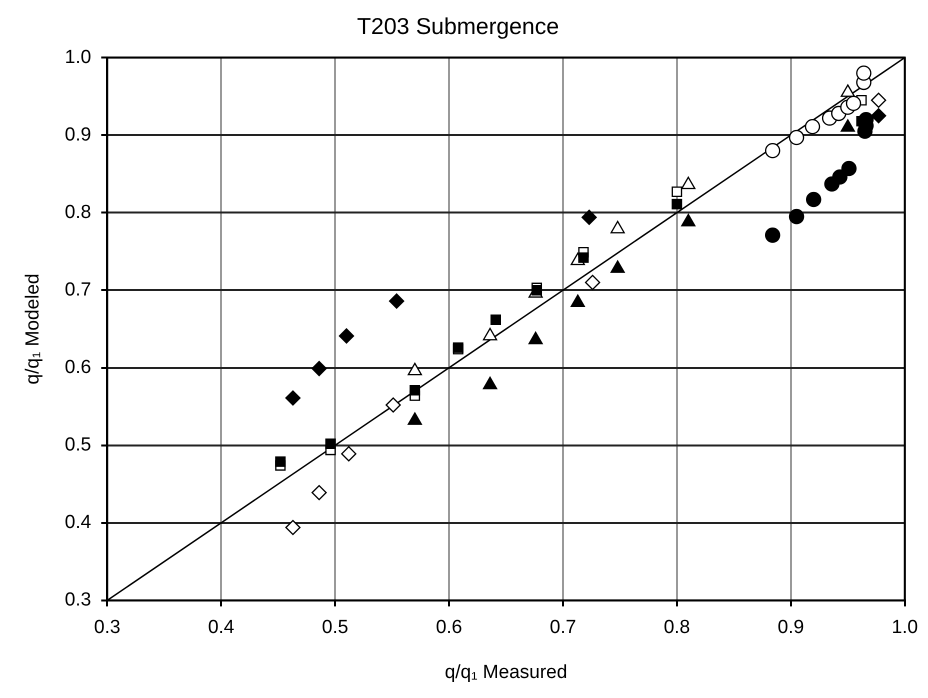  What do you see at coordinates (905, 627) in the screenshot?
I see `x-tick-label: 1.0` at bounding box center [905, 627].